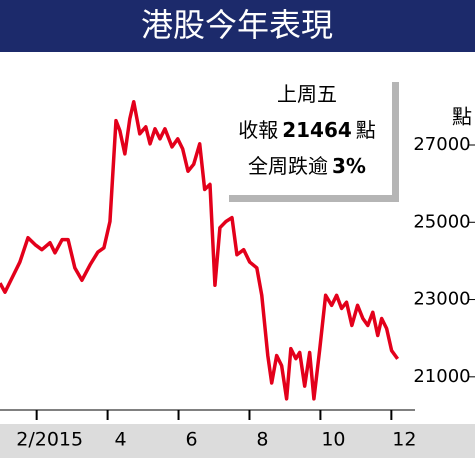 Image resolution: width=475 pixels, height=458 pixels. What do you see at coordinates (191, 440) in the screenshot?
I see `x-tick-label: 6` at bounding box center [191, 440].